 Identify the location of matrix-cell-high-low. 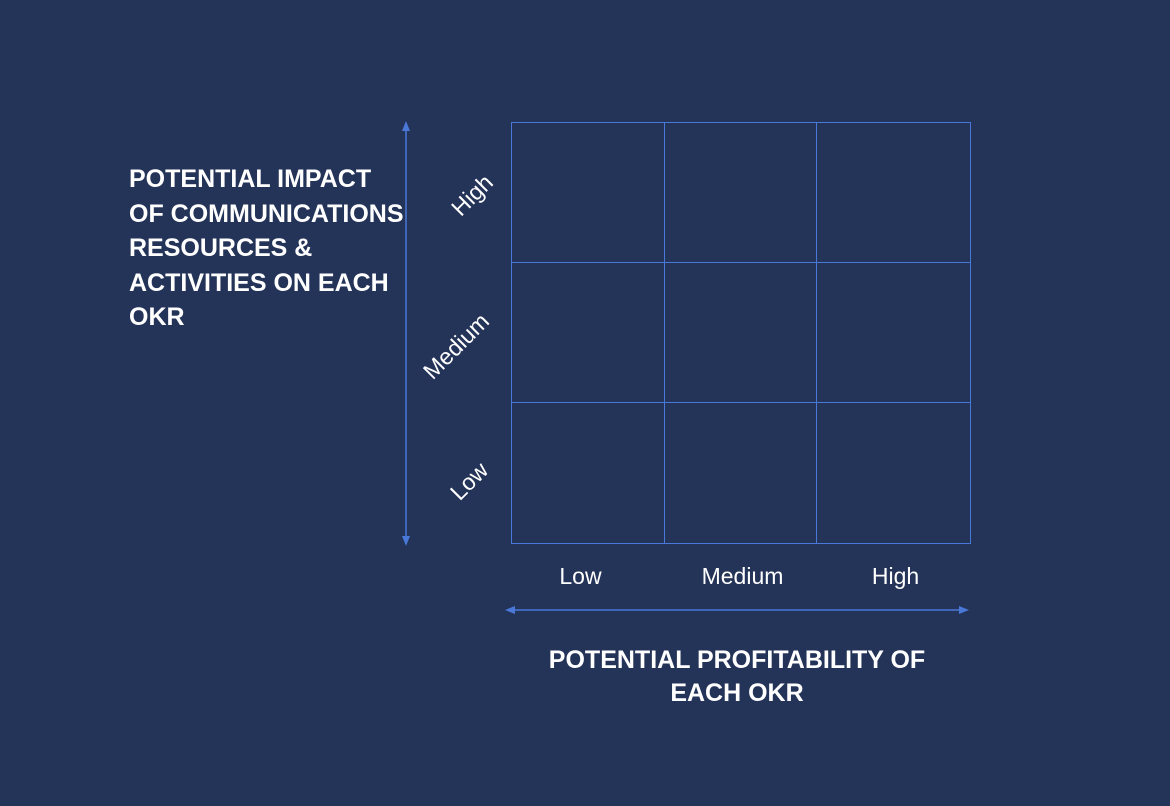
(588, 193).